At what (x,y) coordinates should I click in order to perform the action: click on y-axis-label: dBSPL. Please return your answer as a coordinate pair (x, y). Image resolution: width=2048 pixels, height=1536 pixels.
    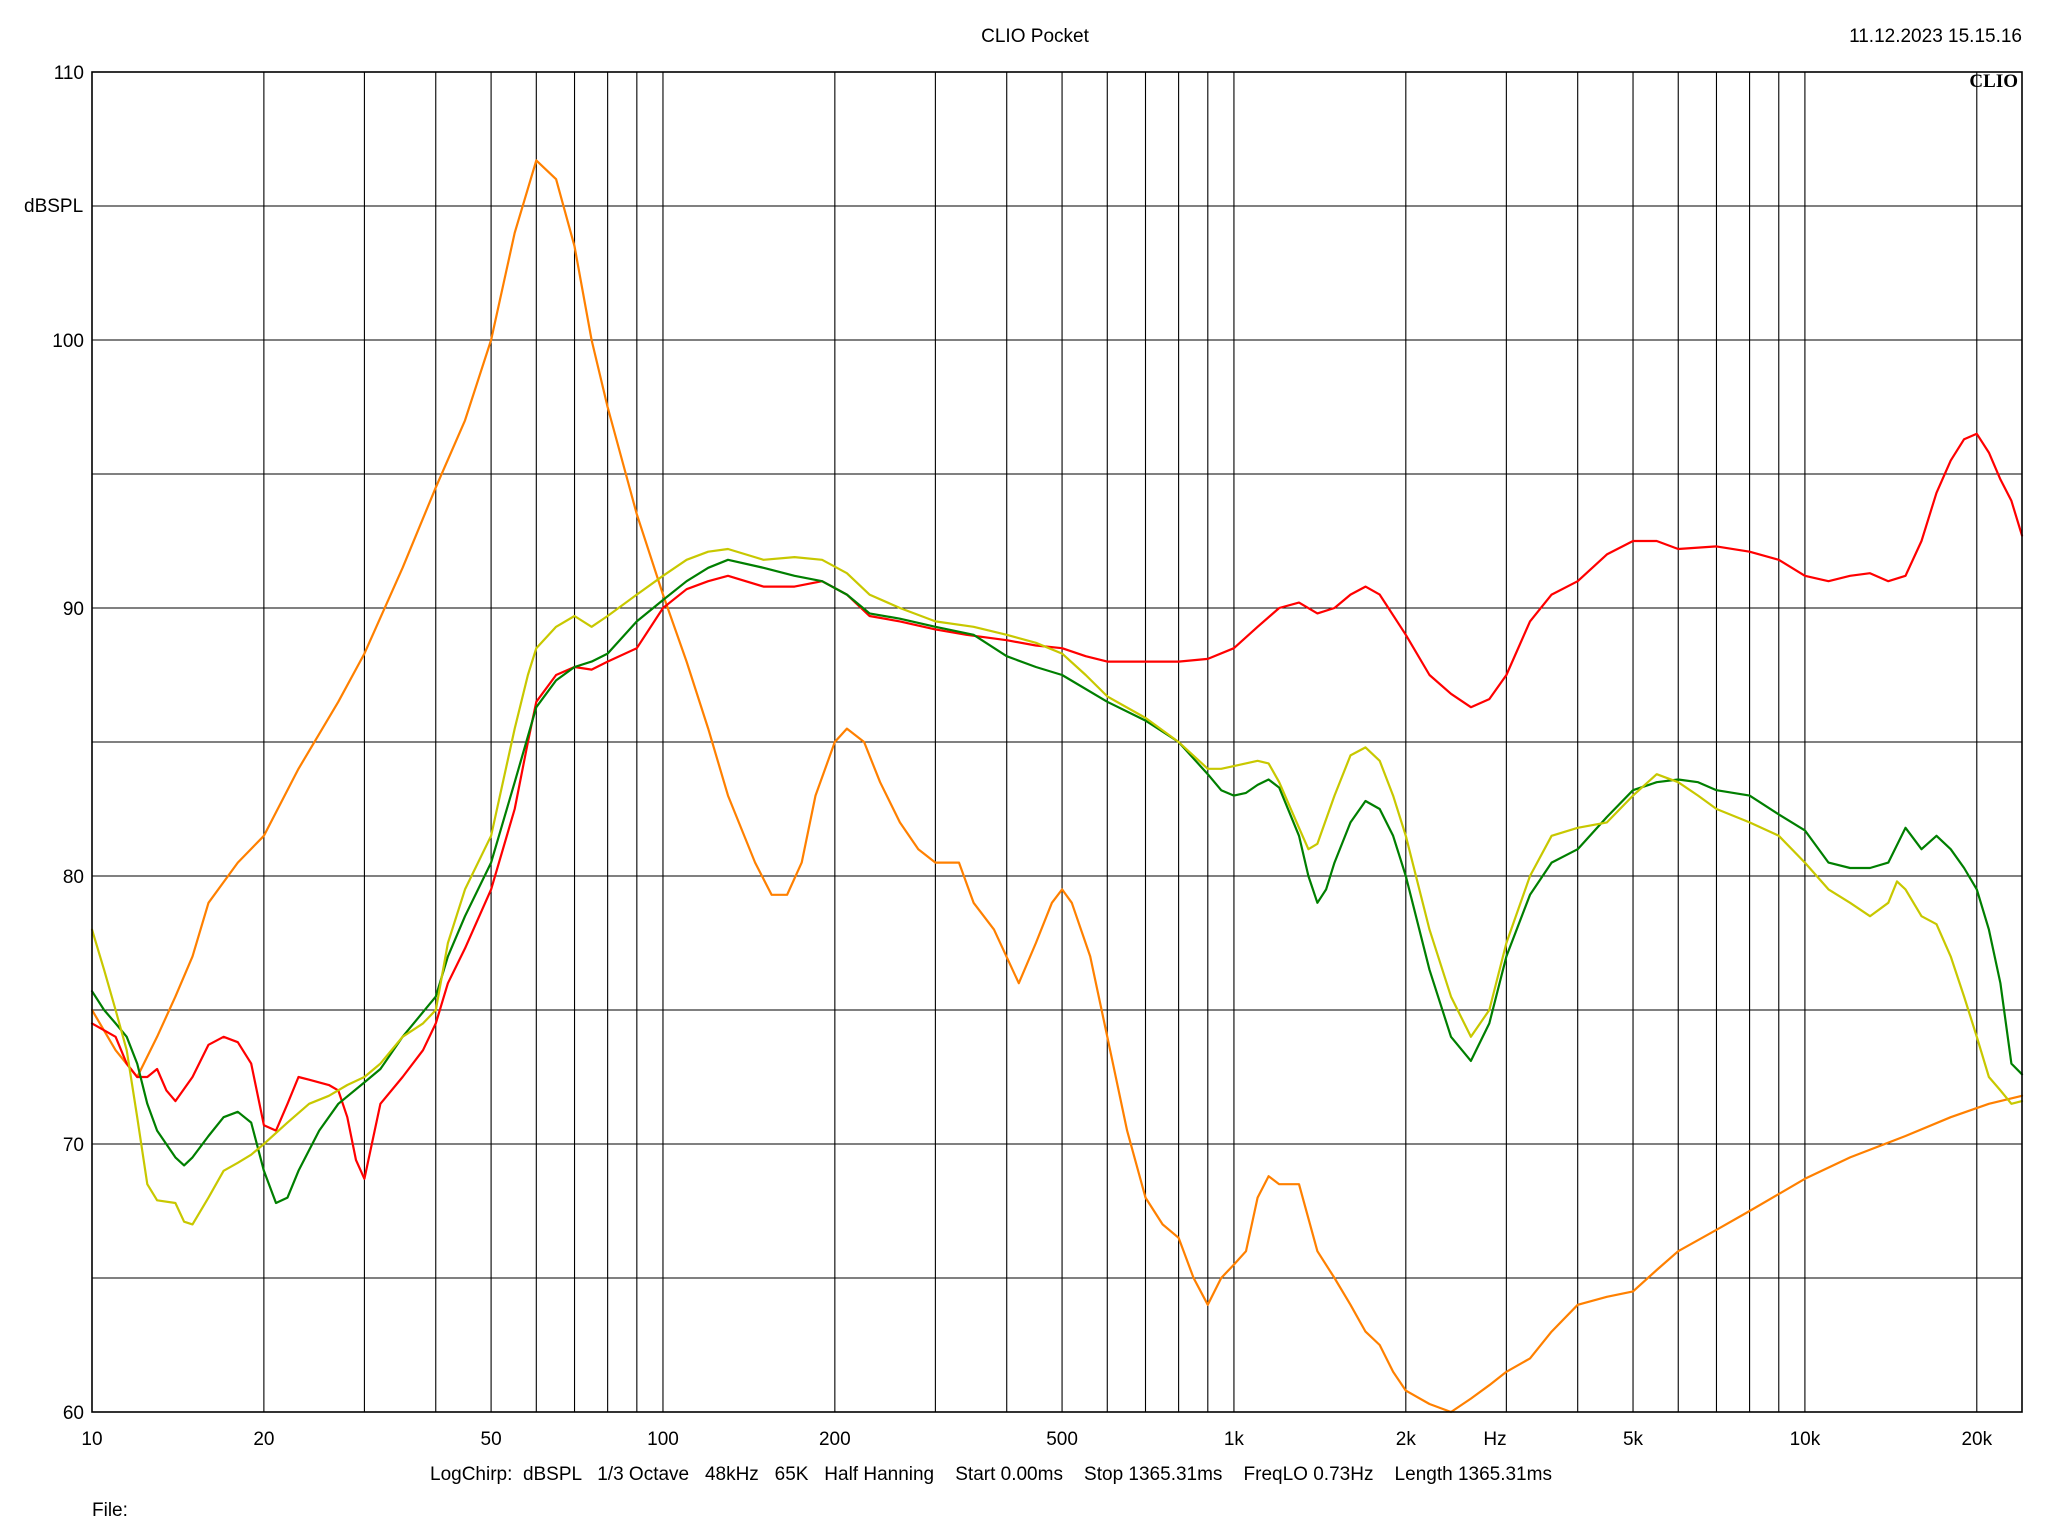
    Looking at the image, I should click on (53, 206).